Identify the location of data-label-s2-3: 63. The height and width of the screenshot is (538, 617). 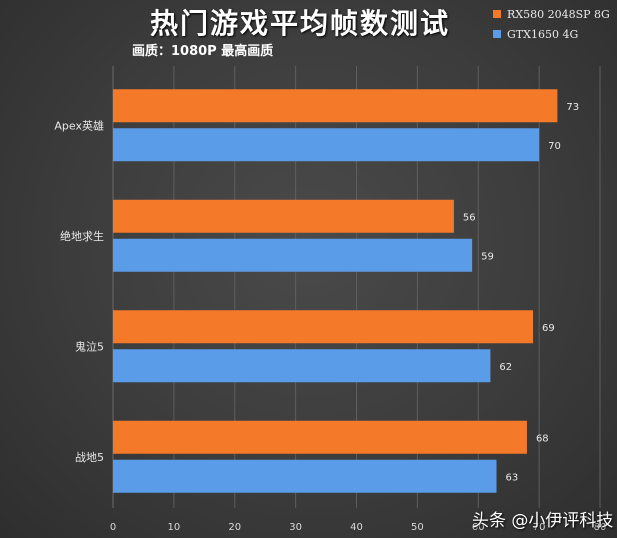
(512, 477).